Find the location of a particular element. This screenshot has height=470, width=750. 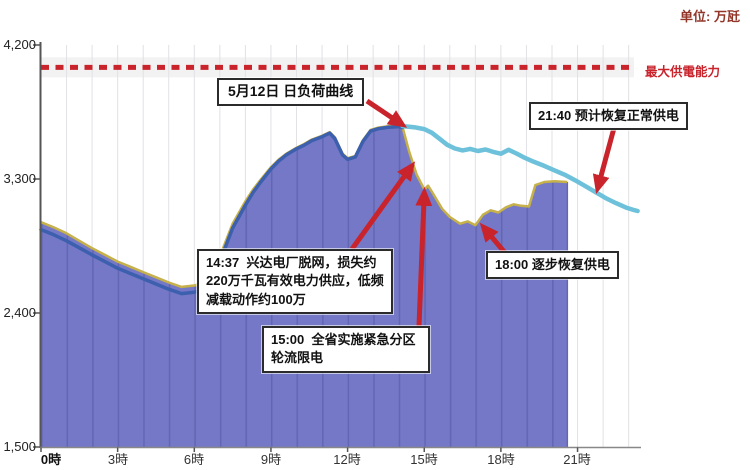

x-axis-label-3h: 3時 is located at coordinates (118, 459).